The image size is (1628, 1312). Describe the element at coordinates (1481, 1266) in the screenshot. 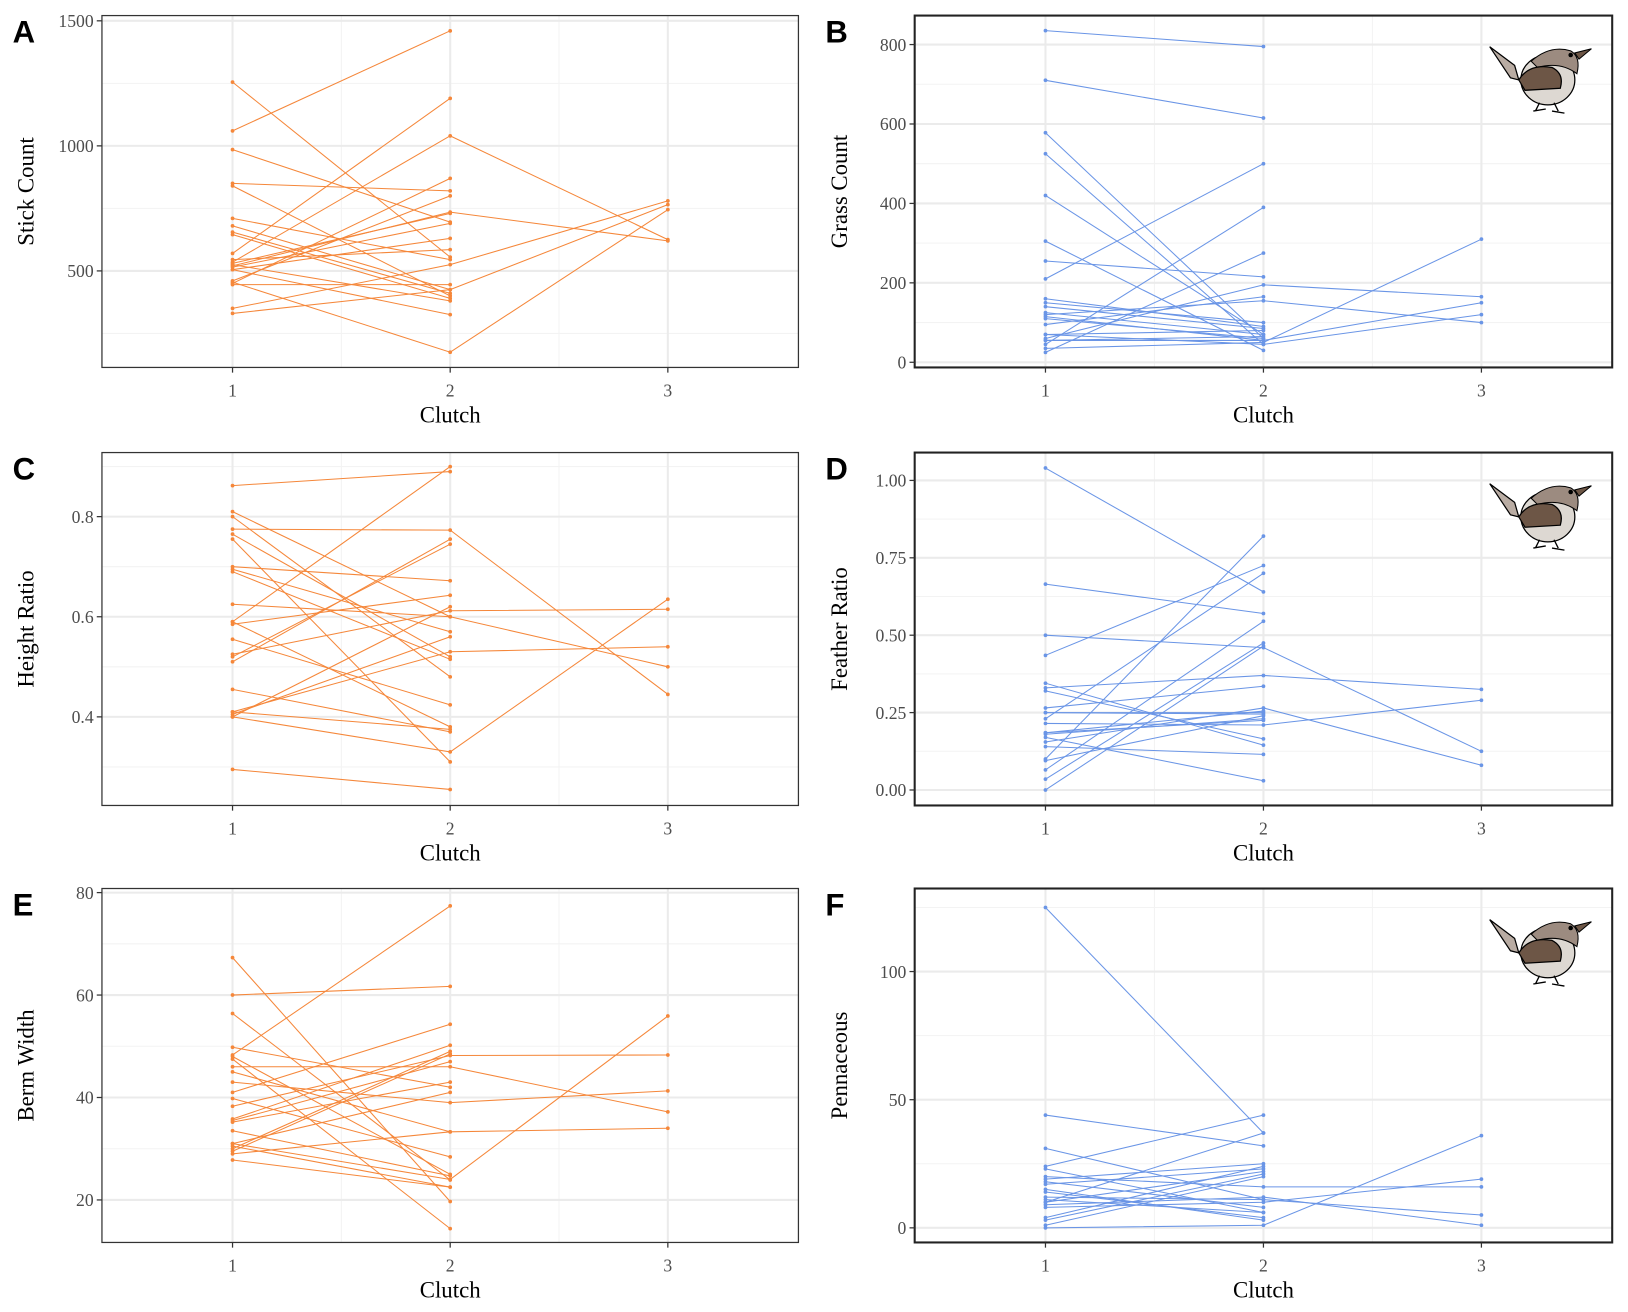

I see `x-tick-label: 3` at that location.